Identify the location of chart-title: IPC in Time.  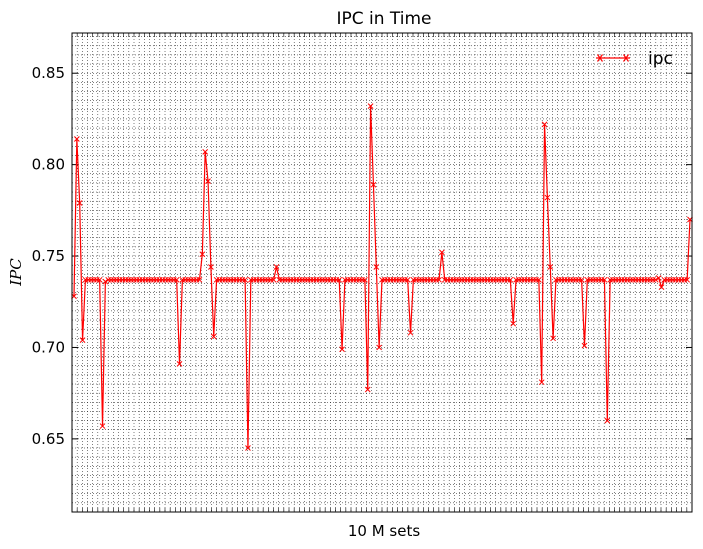
(383, 19).